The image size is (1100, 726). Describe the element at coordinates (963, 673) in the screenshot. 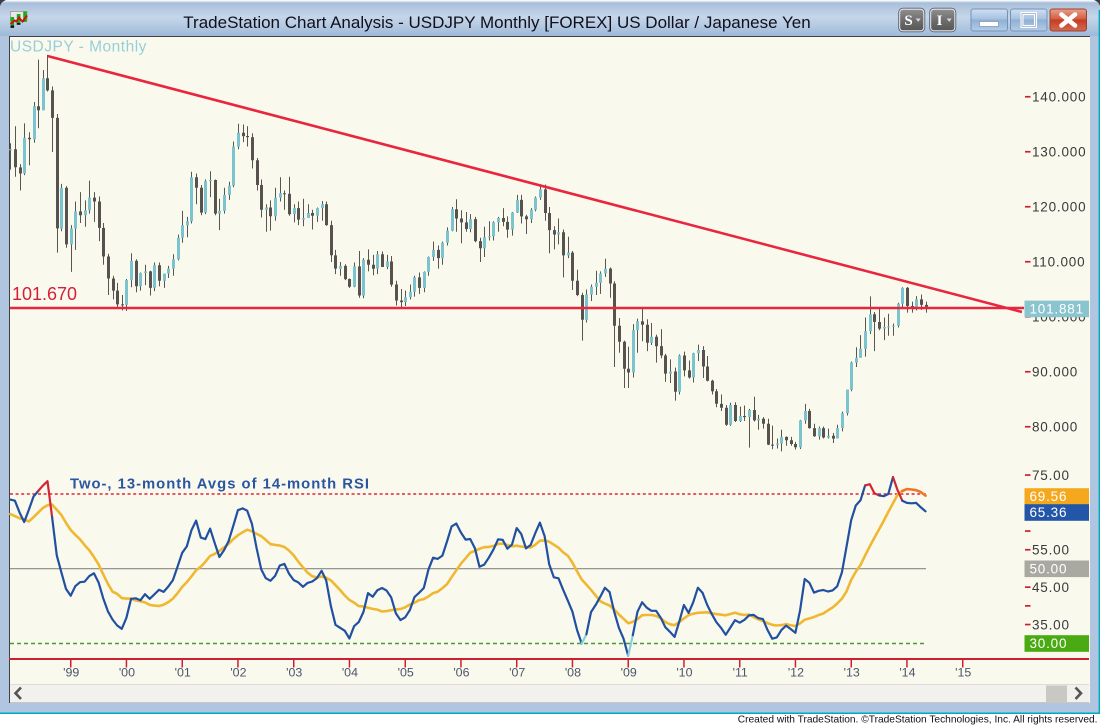

I see `svg-text: '15` at that location.